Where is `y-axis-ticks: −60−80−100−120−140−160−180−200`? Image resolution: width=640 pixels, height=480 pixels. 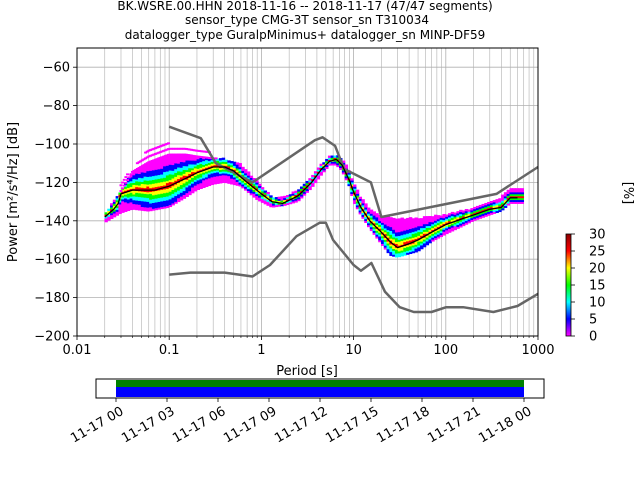
y-axis-ticks: −60−80−100−120−140−160−180−200 is located at coordinates (55, 203).